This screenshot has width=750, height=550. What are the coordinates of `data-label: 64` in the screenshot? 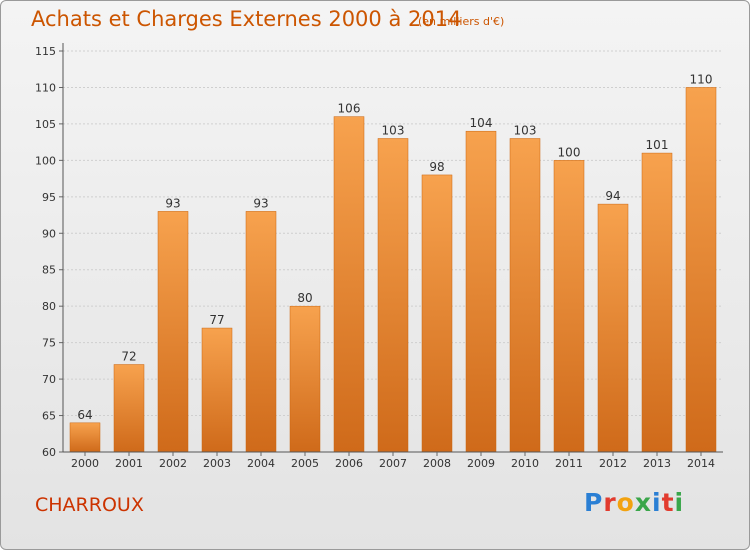 It's located at (84, 415).